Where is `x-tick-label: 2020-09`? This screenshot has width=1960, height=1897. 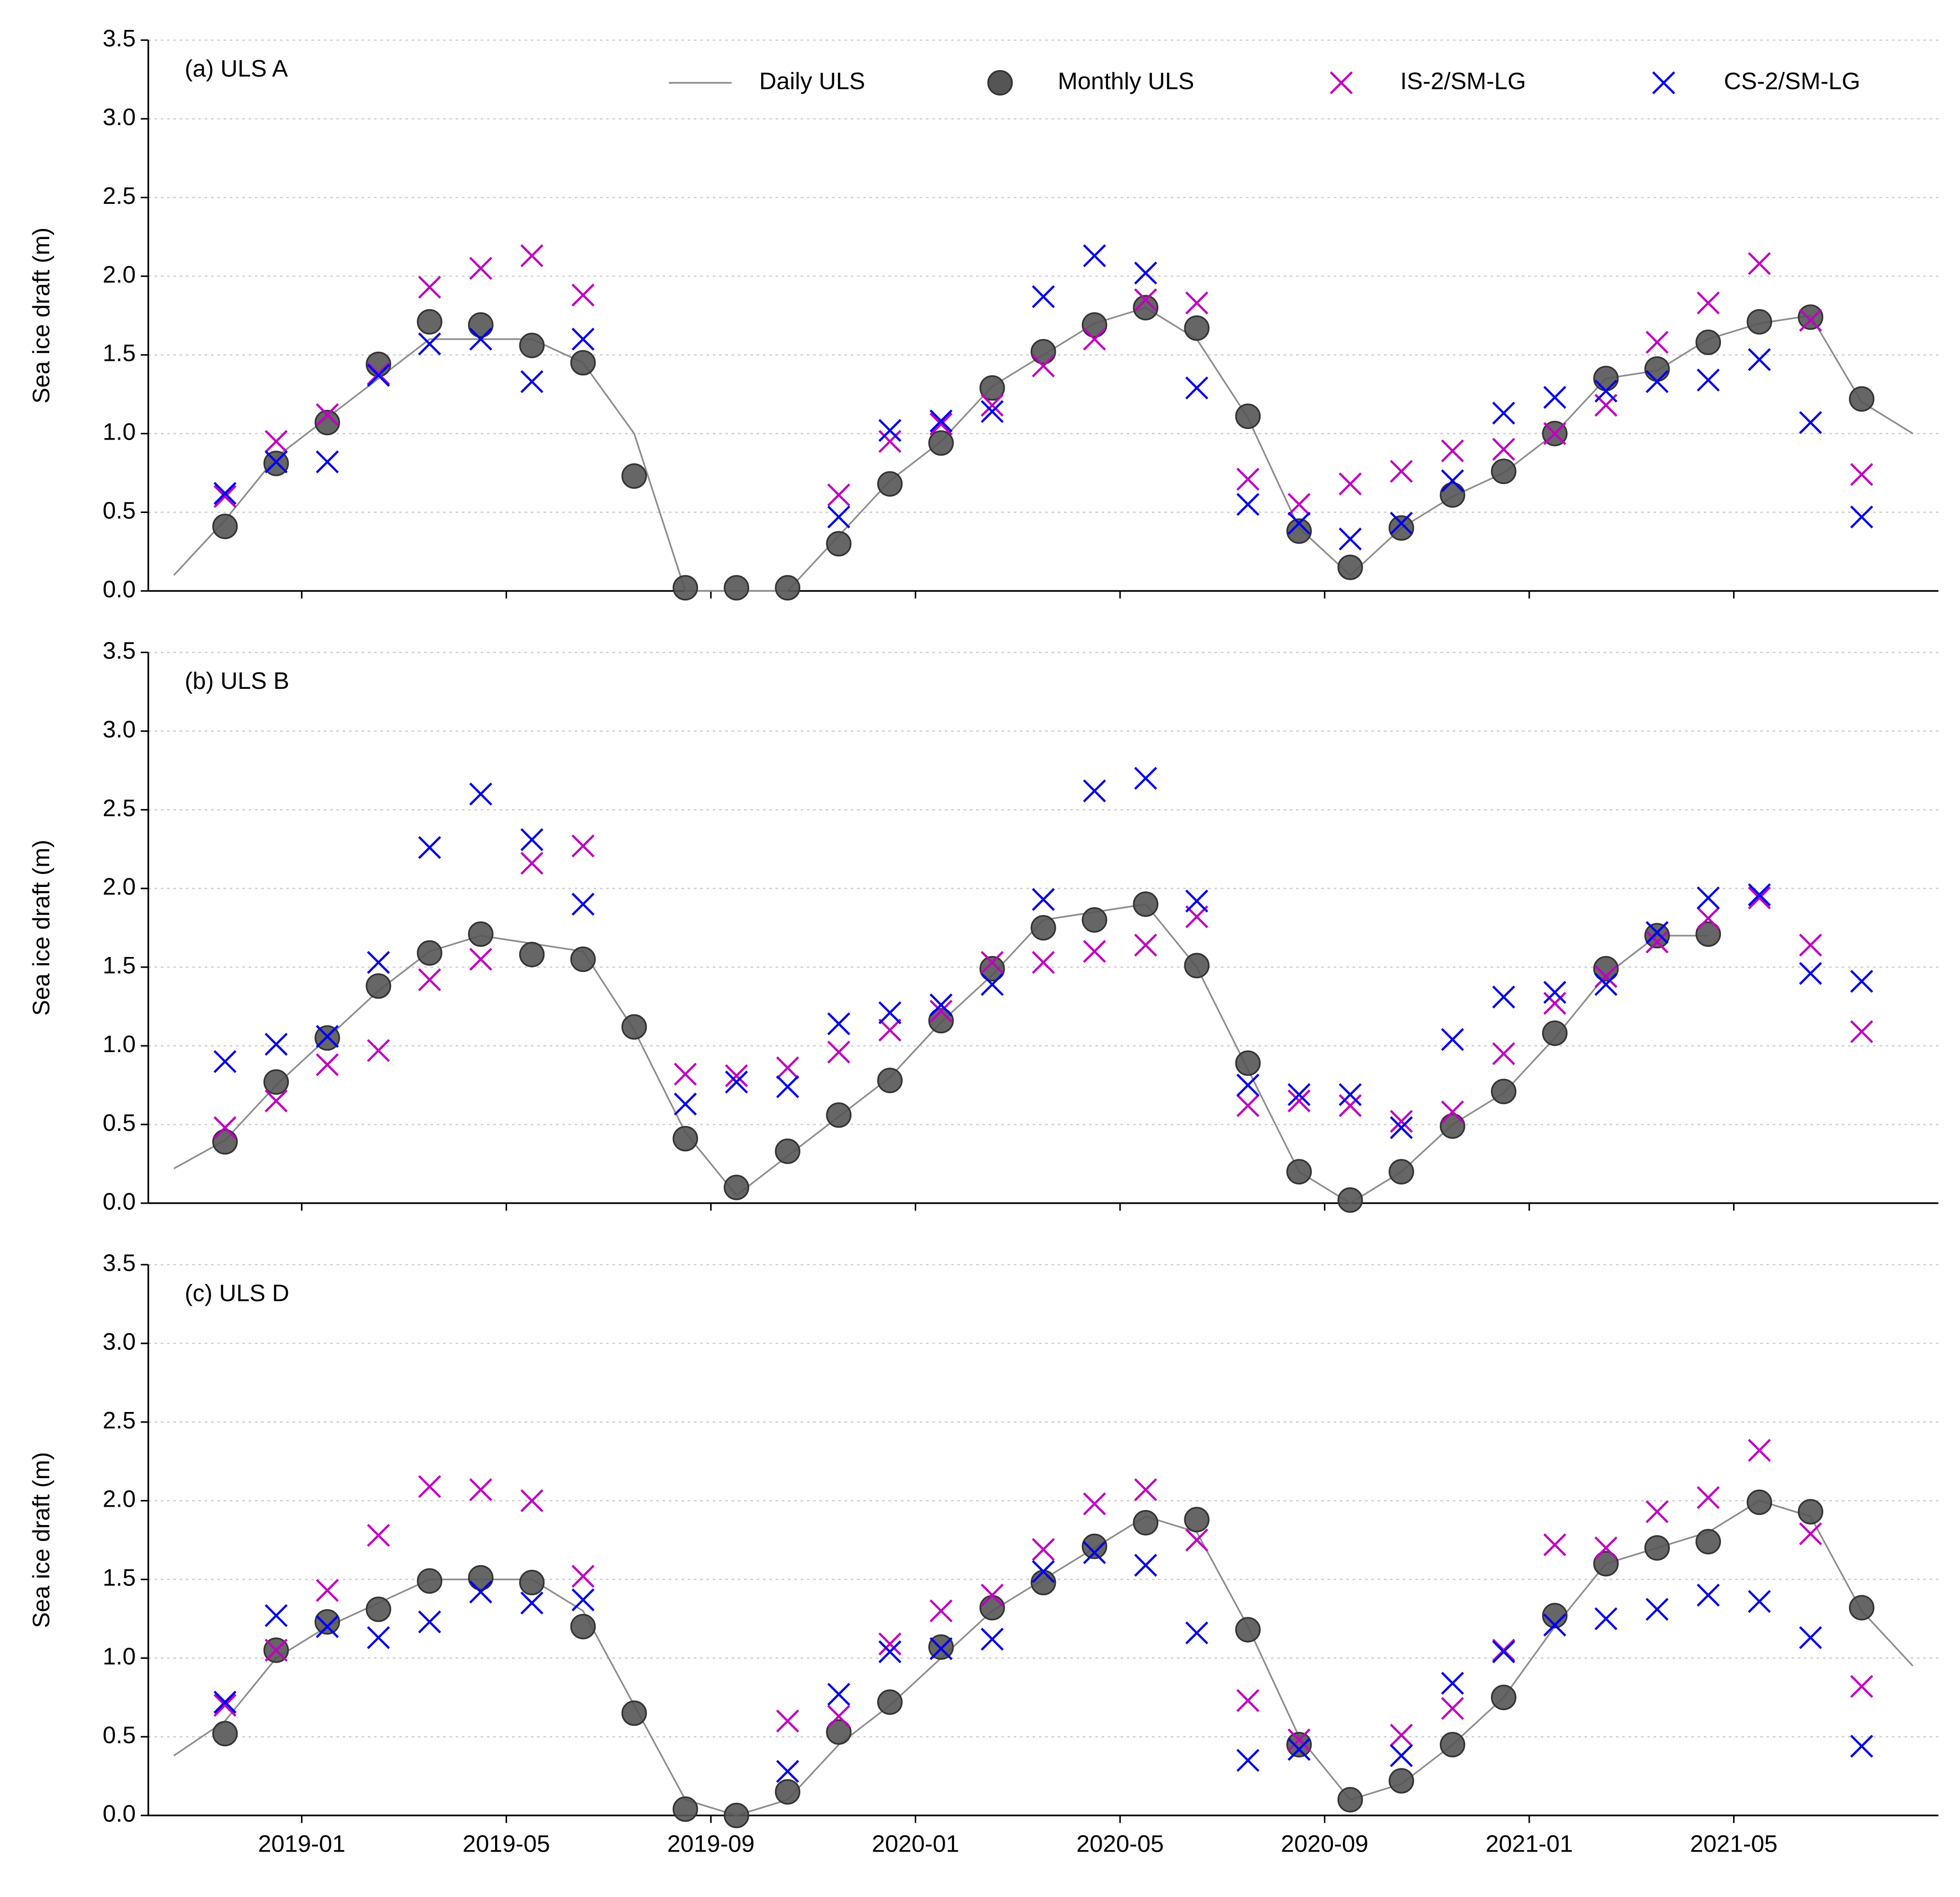
x-tick-label: 2020-09 is located at coordinates (1325, 1844).